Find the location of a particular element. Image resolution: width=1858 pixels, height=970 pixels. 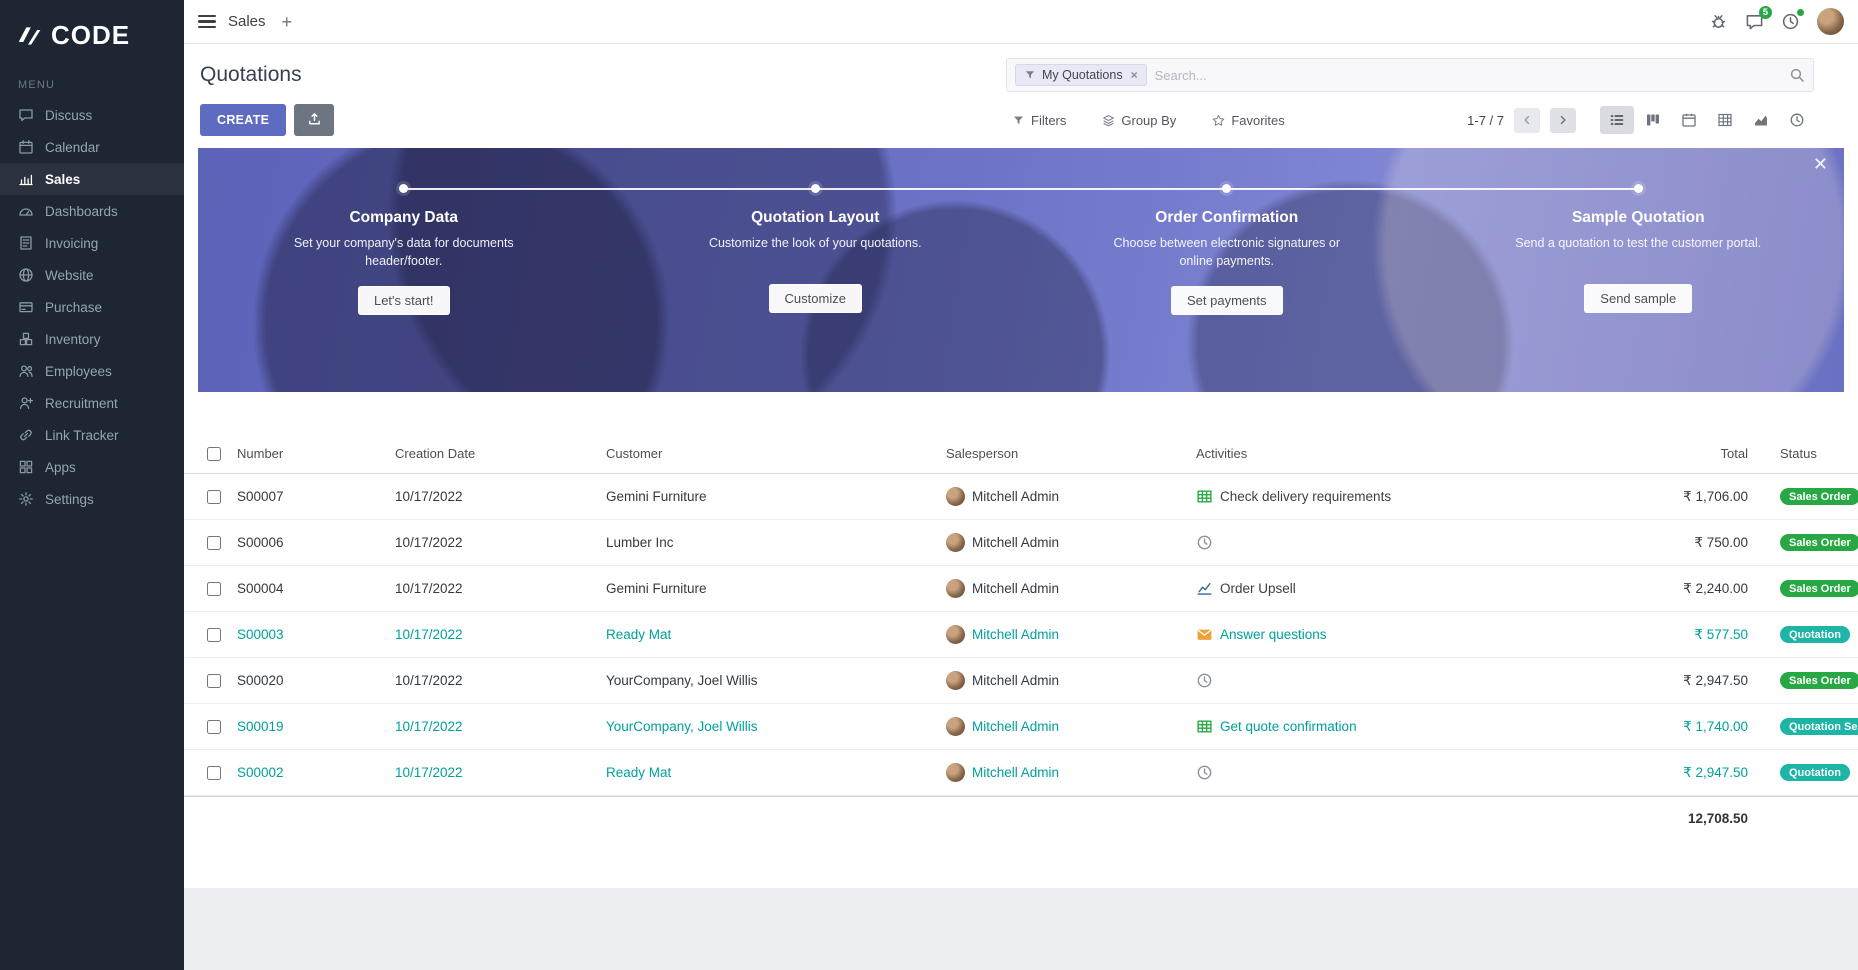

dashboard-icon is located at coordinates (26, 211).